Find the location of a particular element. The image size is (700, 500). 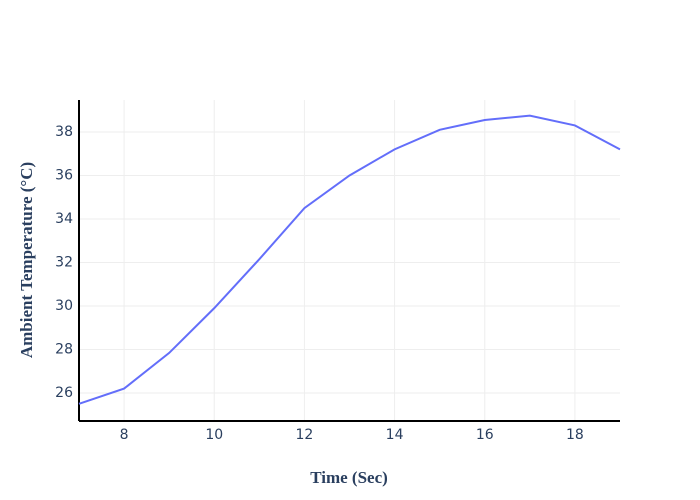

x-tick-label: 8 is located at coordinates (124, 435).